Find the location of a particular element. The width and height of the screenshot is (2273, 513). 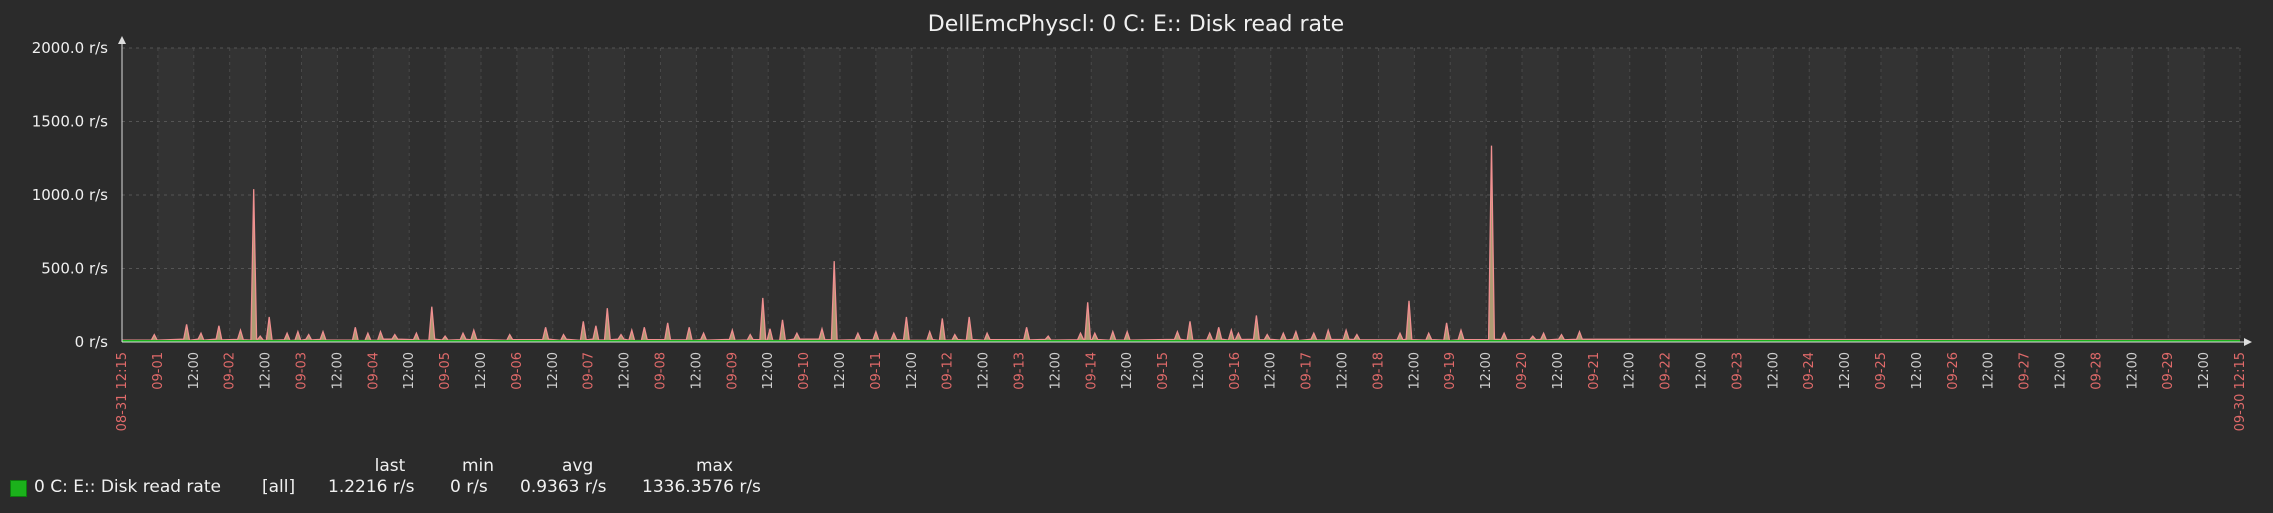

legend-min-value: 0 r/s is located at coordinates (469, 487).